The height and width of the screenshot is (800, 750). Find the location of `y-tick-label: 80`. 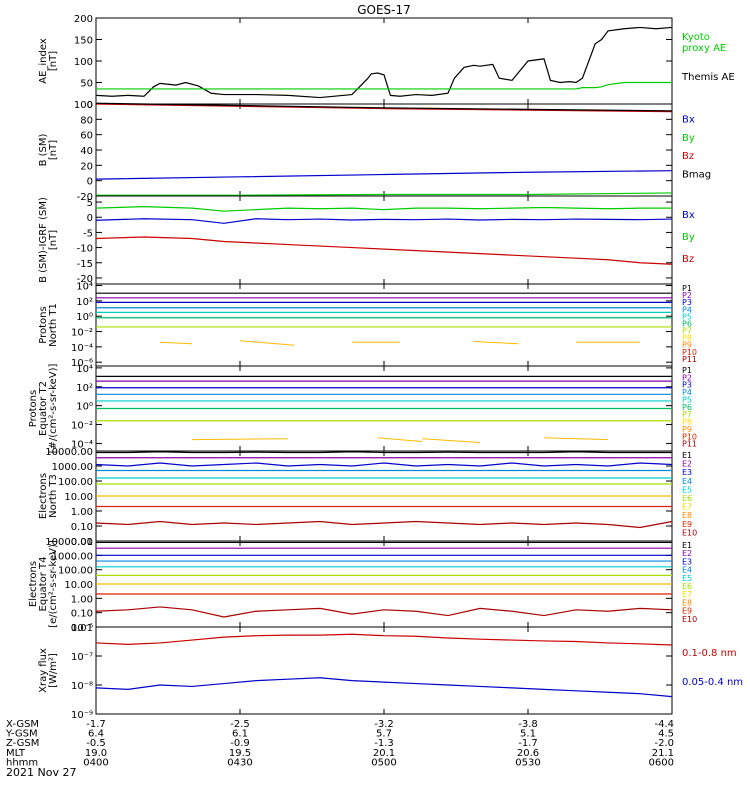

y-tick-label: 80 is located at coordinates (86, 120).